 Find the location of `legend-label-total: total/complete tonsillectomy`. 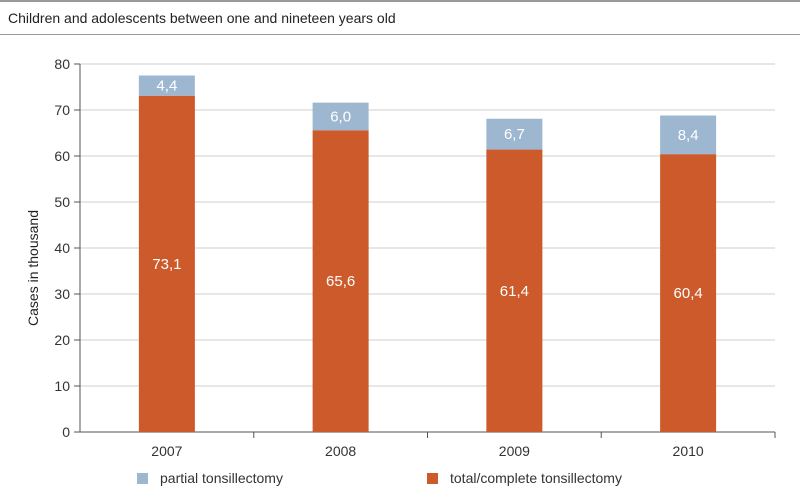

legend-label-total: total/complete tonsillectomy is located at coordinates (536, 478).